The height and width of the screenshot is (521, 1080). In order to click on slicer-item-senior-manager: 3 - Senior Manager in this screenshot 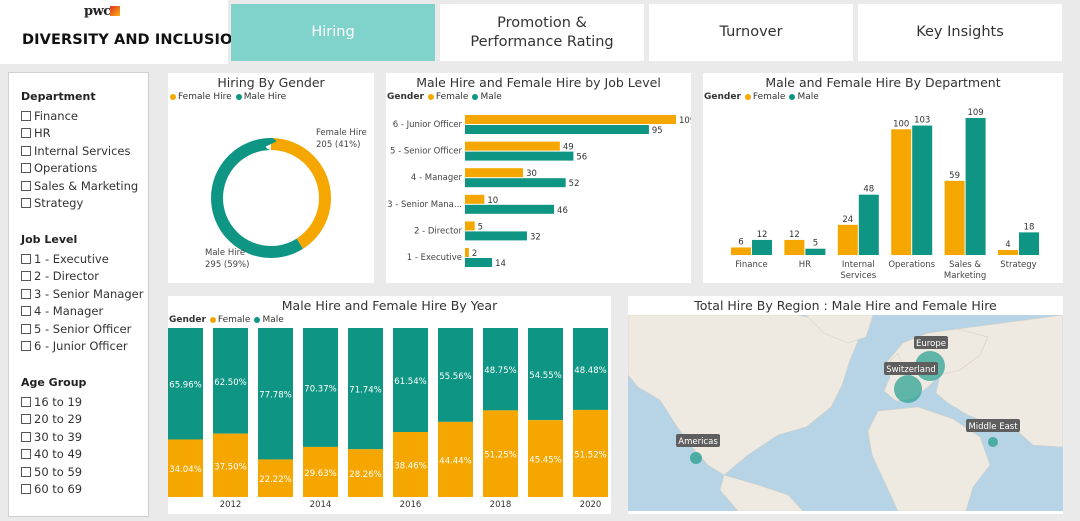, I will do `click(82, 294)`.